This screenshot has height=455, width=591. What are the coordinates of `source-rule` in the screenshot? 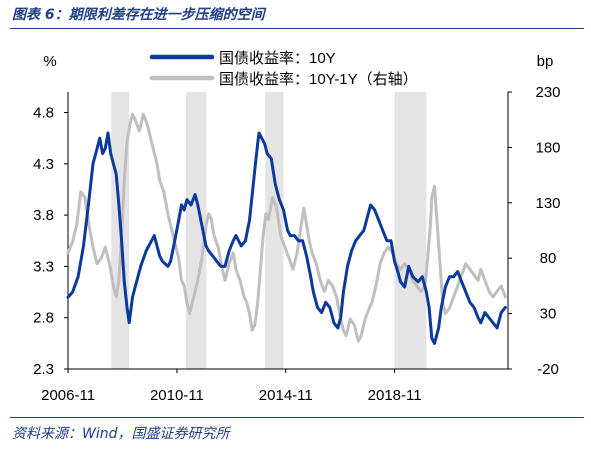 It's located at (297, 417).